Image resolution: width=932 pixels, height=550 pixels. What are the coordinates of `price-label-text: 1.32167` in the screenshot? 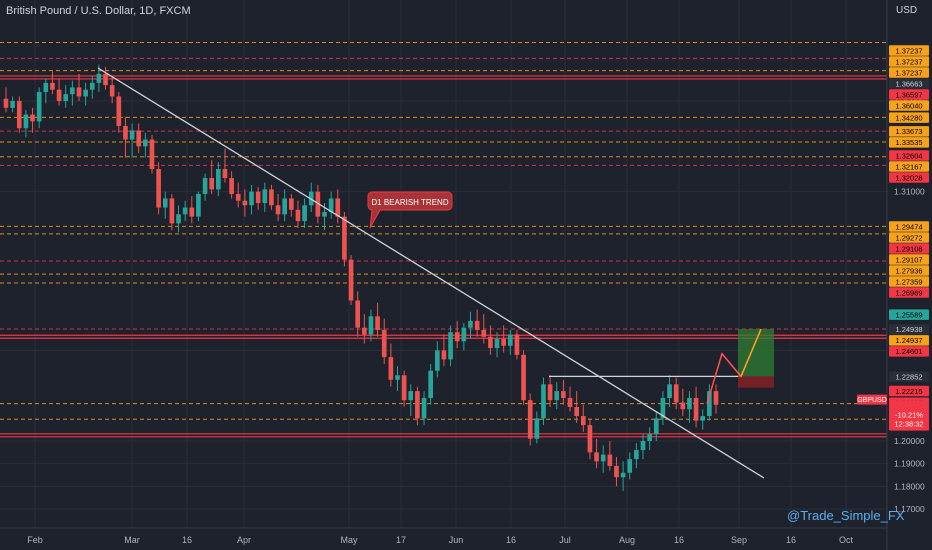 It's located at (908, 166).